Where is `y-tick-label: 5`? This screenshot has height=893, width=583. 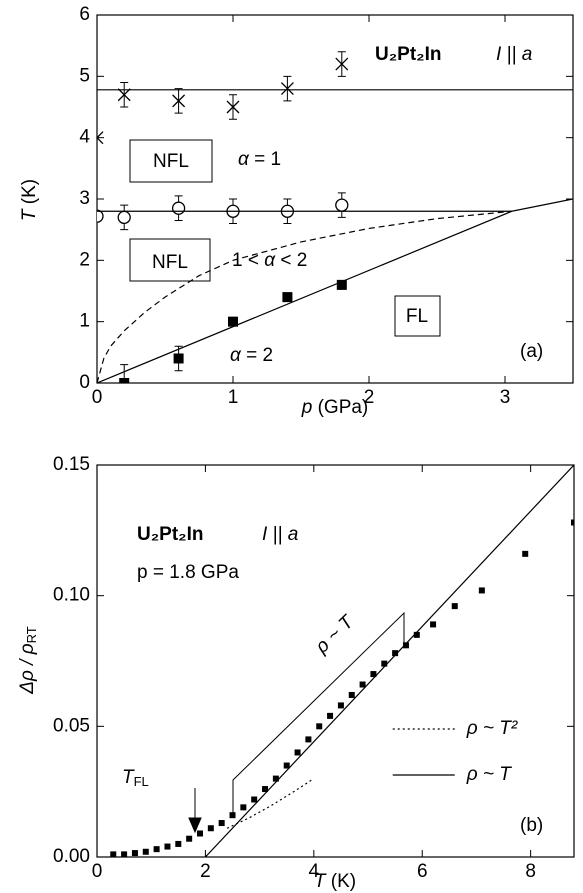
y-tick-label: 5 is located at coordinates (84, 75).